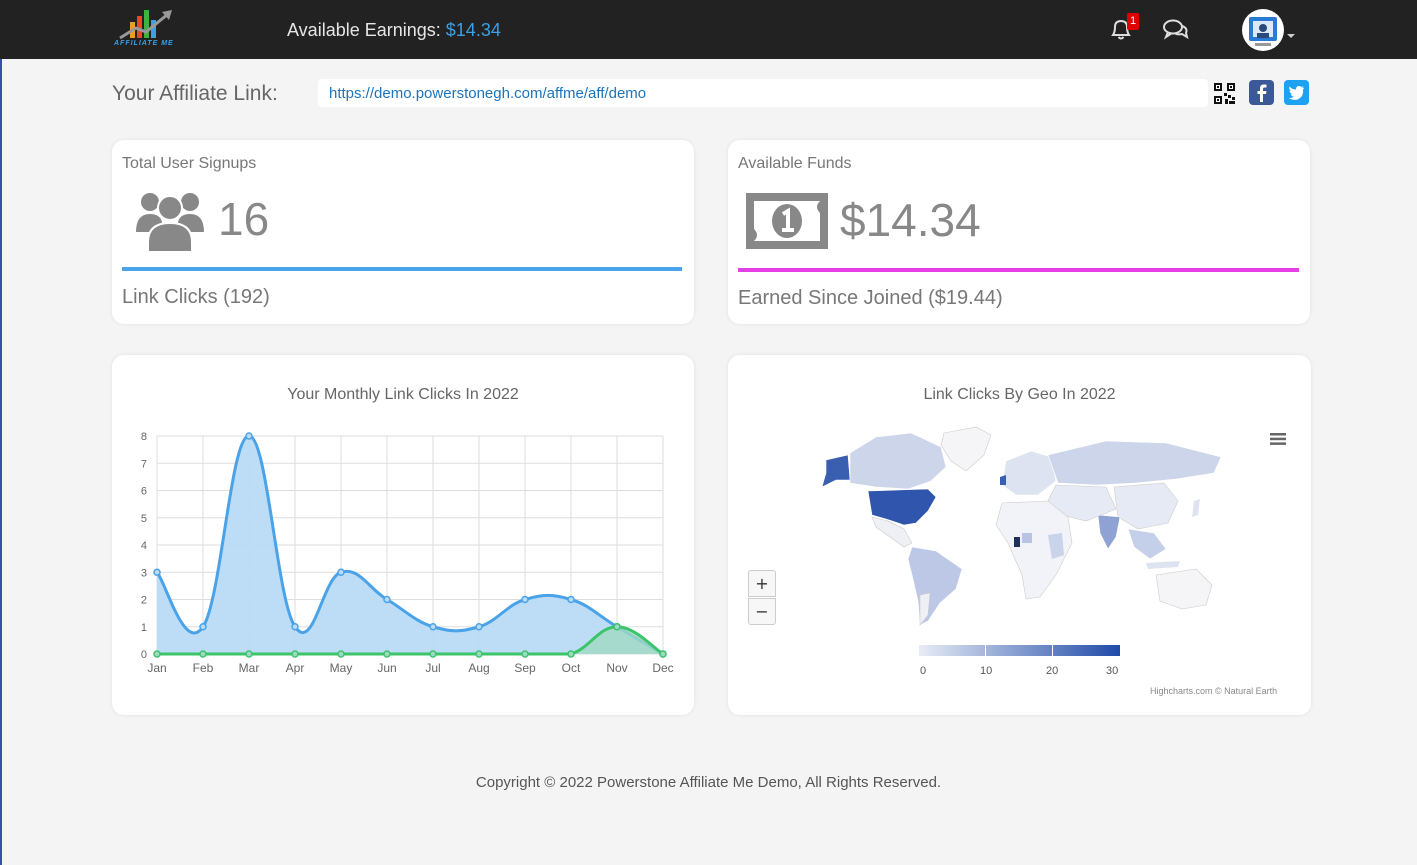  I want to click on logo-text: AFFILIATE ME, so click(144, 43).